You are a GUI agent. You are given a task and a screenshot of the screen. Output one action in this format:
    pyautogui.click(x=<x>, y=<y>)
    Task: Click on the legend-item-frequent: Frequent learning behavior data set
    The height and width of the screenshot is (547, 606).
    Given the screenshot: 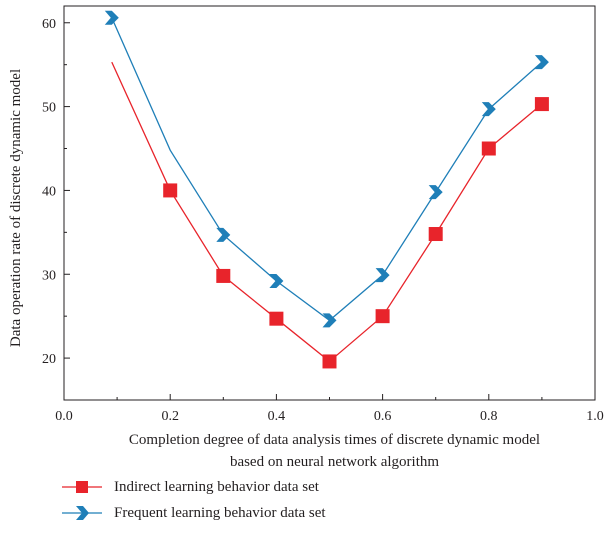 What is the action you would take?
    pyautogui.click(x=193, y=513)
    